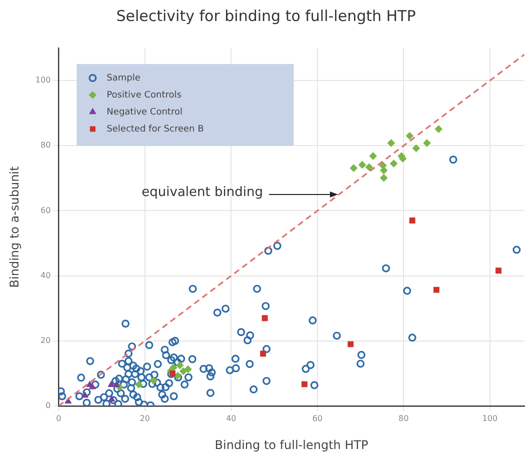 Image resolution: width=530 pixels, height=459 pixels. What do you see at coordinates (45, 145) in the screenshot?
I see `y-tick-label: 80` at bounding box center [45, 145].